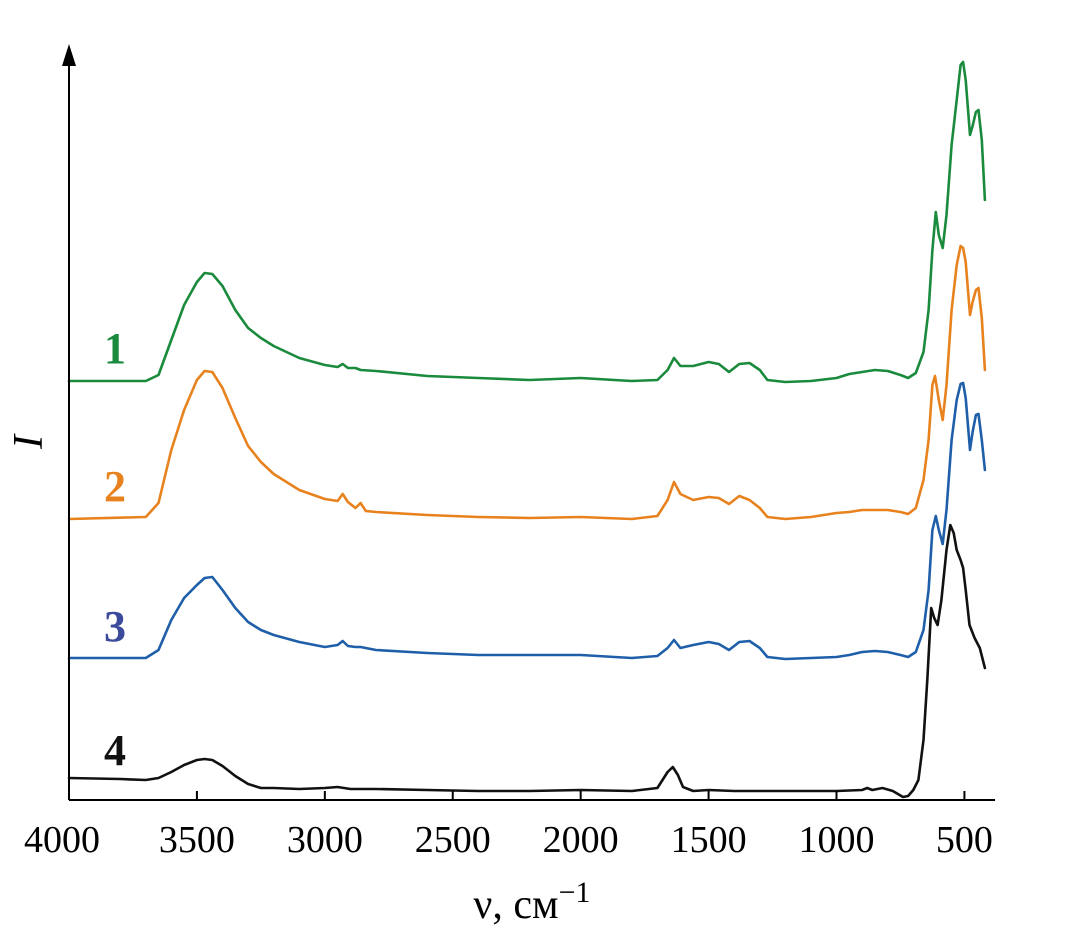 The image size is (1075, 952). Describe the element at coordinates (837, 840) in the screenshot. I see `x-tick-label-1000: 1000` at that location.